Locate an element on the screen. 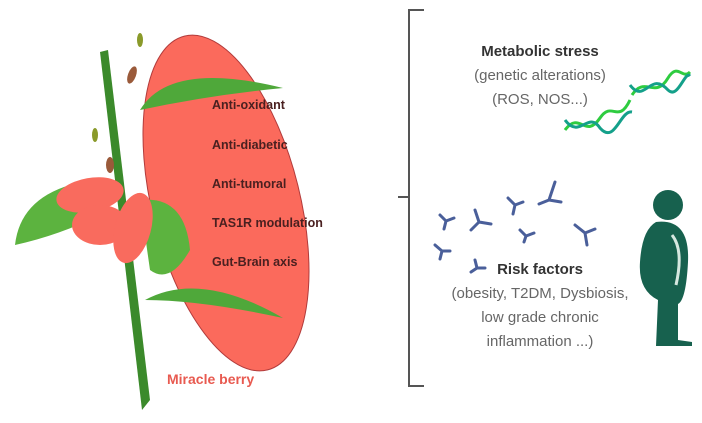 The image size is (702, 423). risk-factors-line: low grade chronic is located at coordinates (540, 317).